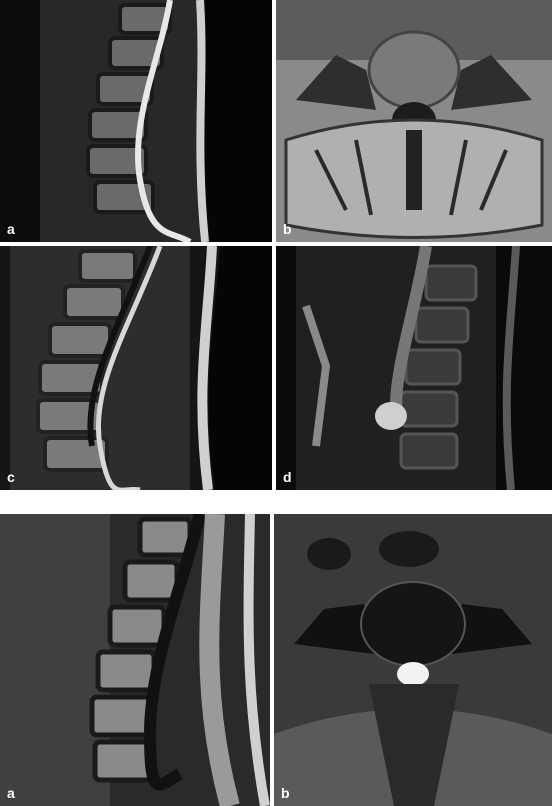  What do you see at coordinates (11, 477) in the screenshot?
I see `panel-label: c` at bounding box center [11, 477].